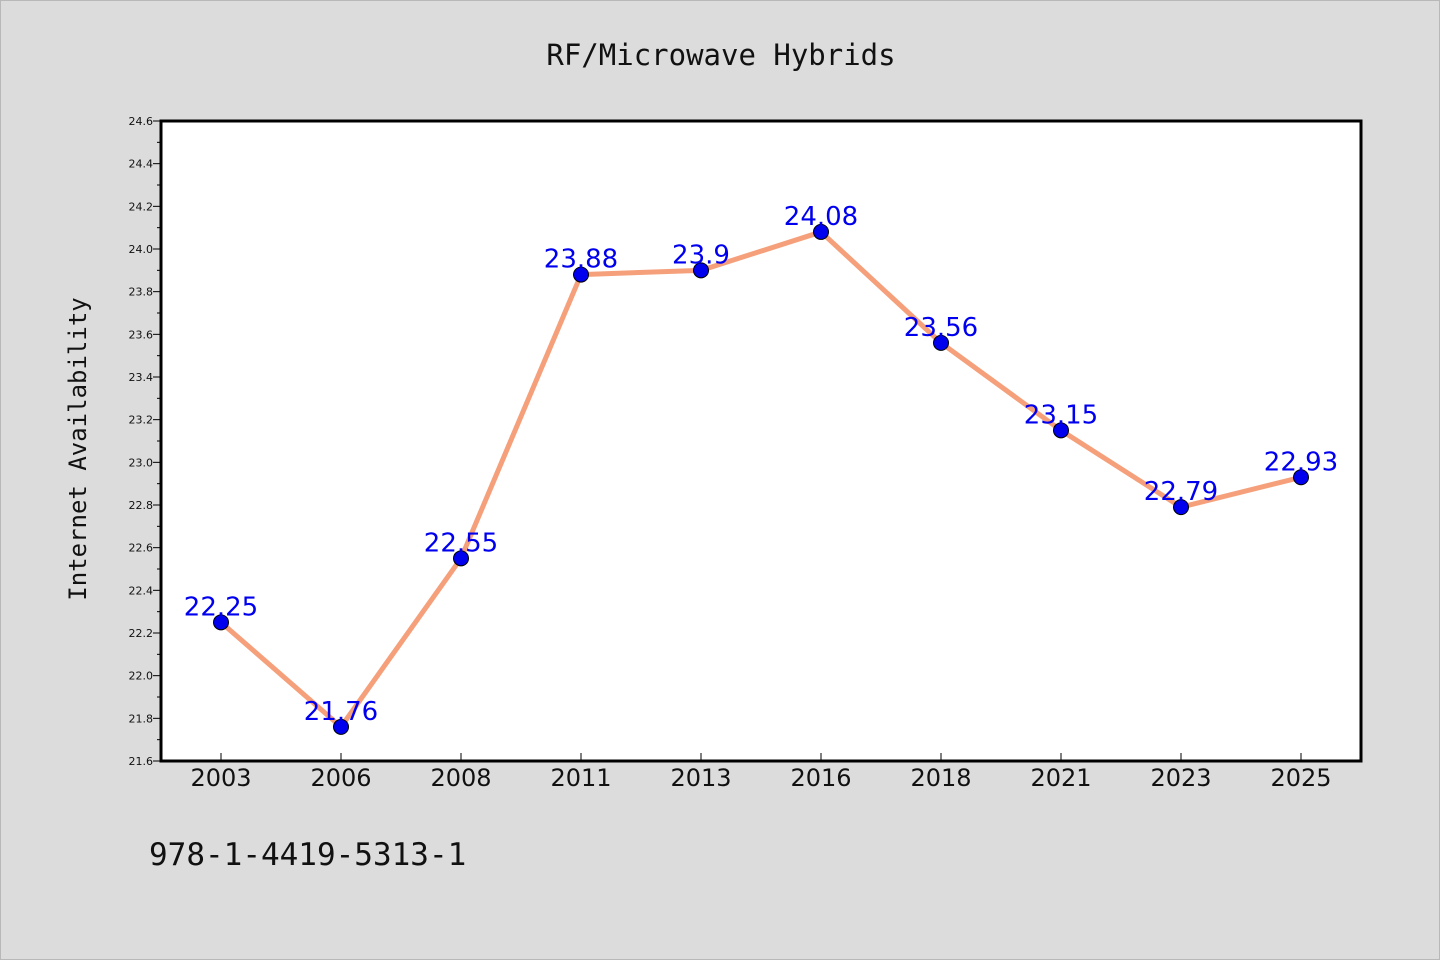 This screenshot has width=1440, height=960. I want to click on data-label: 21.76, so click(341, 712).